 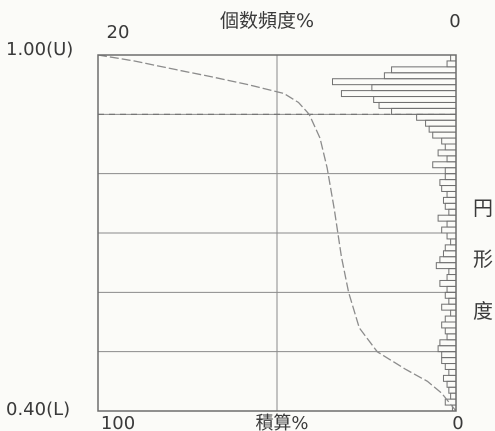 I want to click on y-axis-bottom-label: 0.40(L), so click(x=38, y=409).